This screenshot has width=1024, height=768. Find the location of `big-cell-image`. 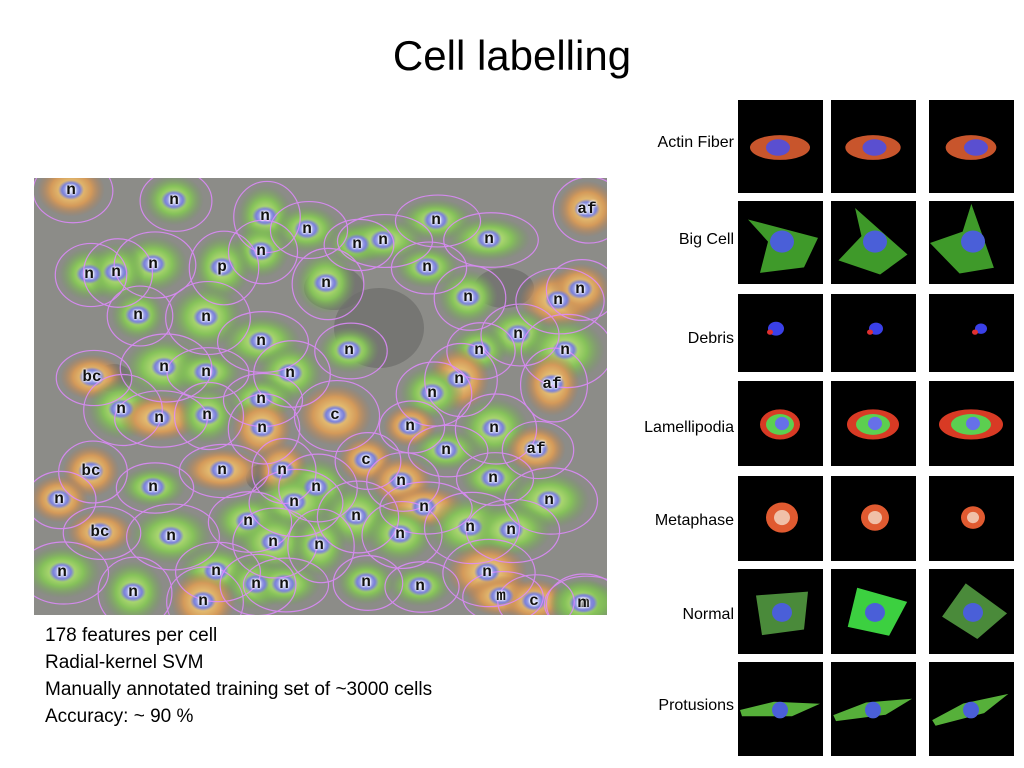

big-cell-image is located at coordinates (873, 242).